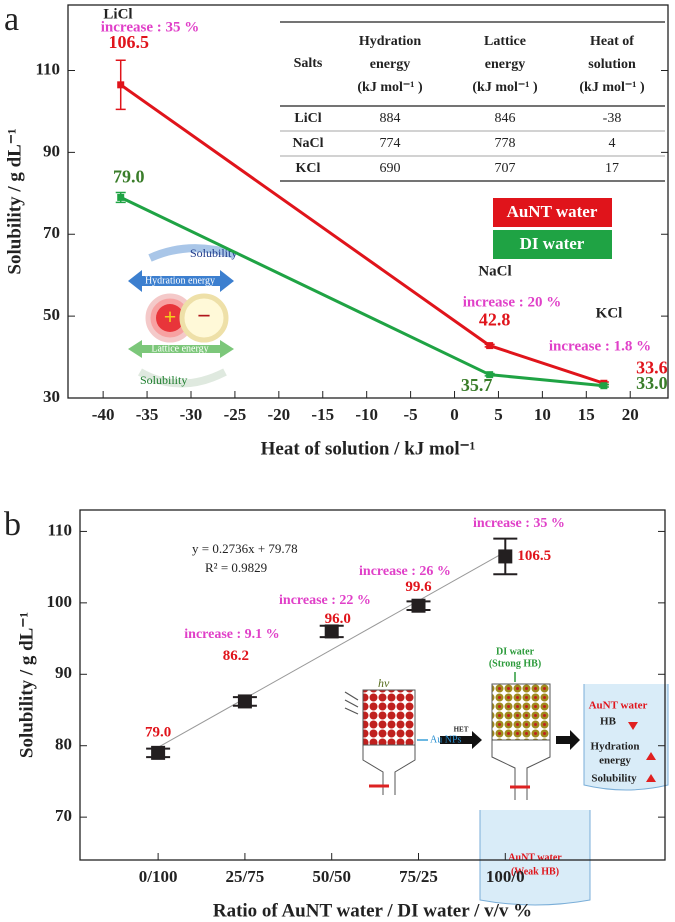 This screenshot has height=922, width=675. I want to click on annotation: increase : 9.1 %, so click(231, 634).